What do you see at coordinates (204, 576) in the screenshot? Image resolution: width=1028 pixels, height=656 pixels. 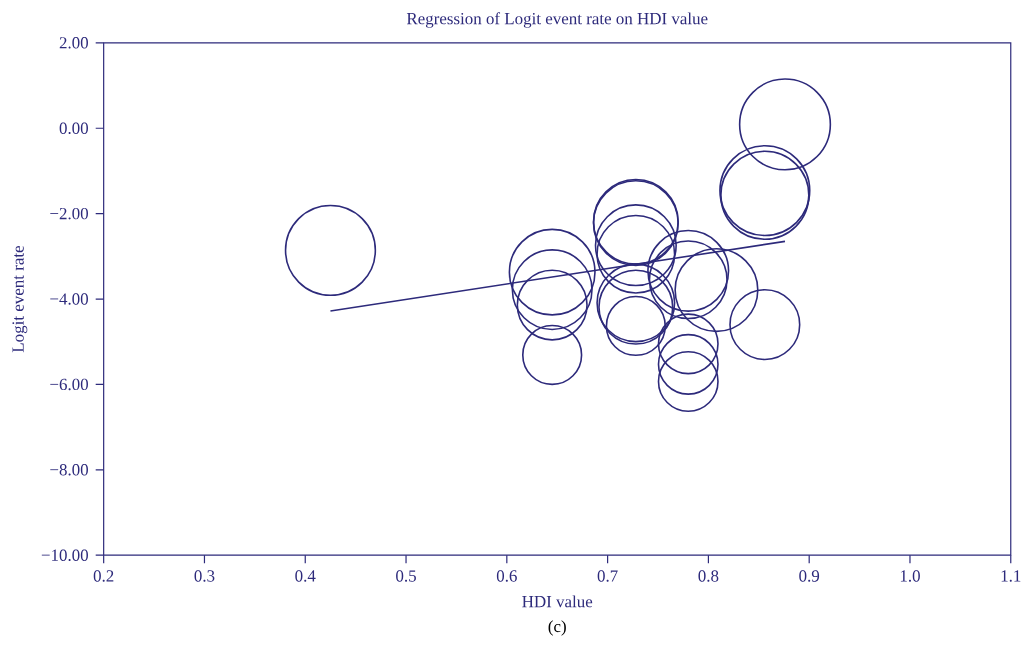 I see `x-tick-label: 0.3` at bounding box center [204, 576].